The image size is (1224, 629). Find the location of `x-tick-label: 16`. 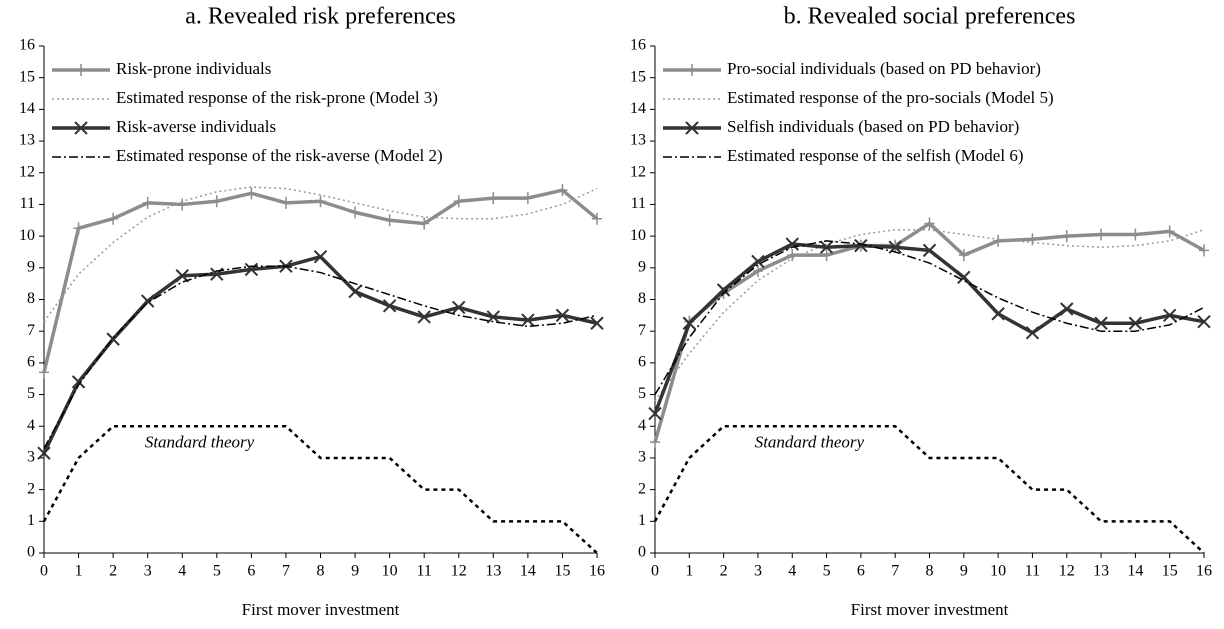

x-tick-label: 16 is located at coordinates (1204, 571).